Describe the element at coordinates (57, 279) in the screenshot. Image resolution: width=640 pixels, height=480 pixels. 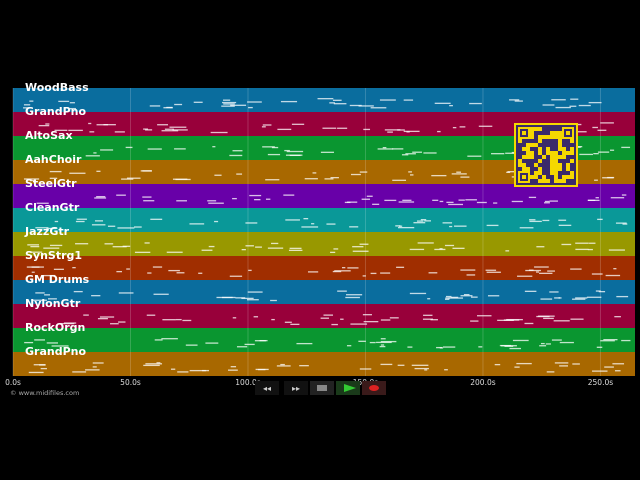
I see `track-label: GM Drums` at that location.